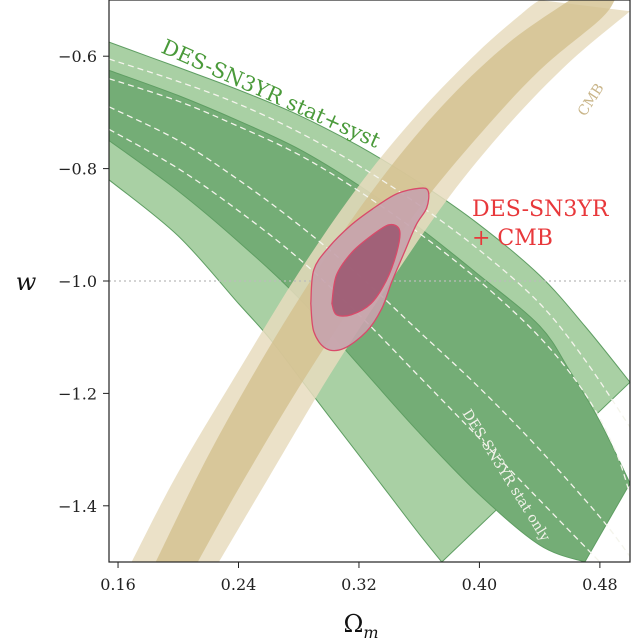  What do you see at coordinates (77, 169) in the screenshot?
I see `y-tick-label: −0.8` at bounding box center [77, 169].